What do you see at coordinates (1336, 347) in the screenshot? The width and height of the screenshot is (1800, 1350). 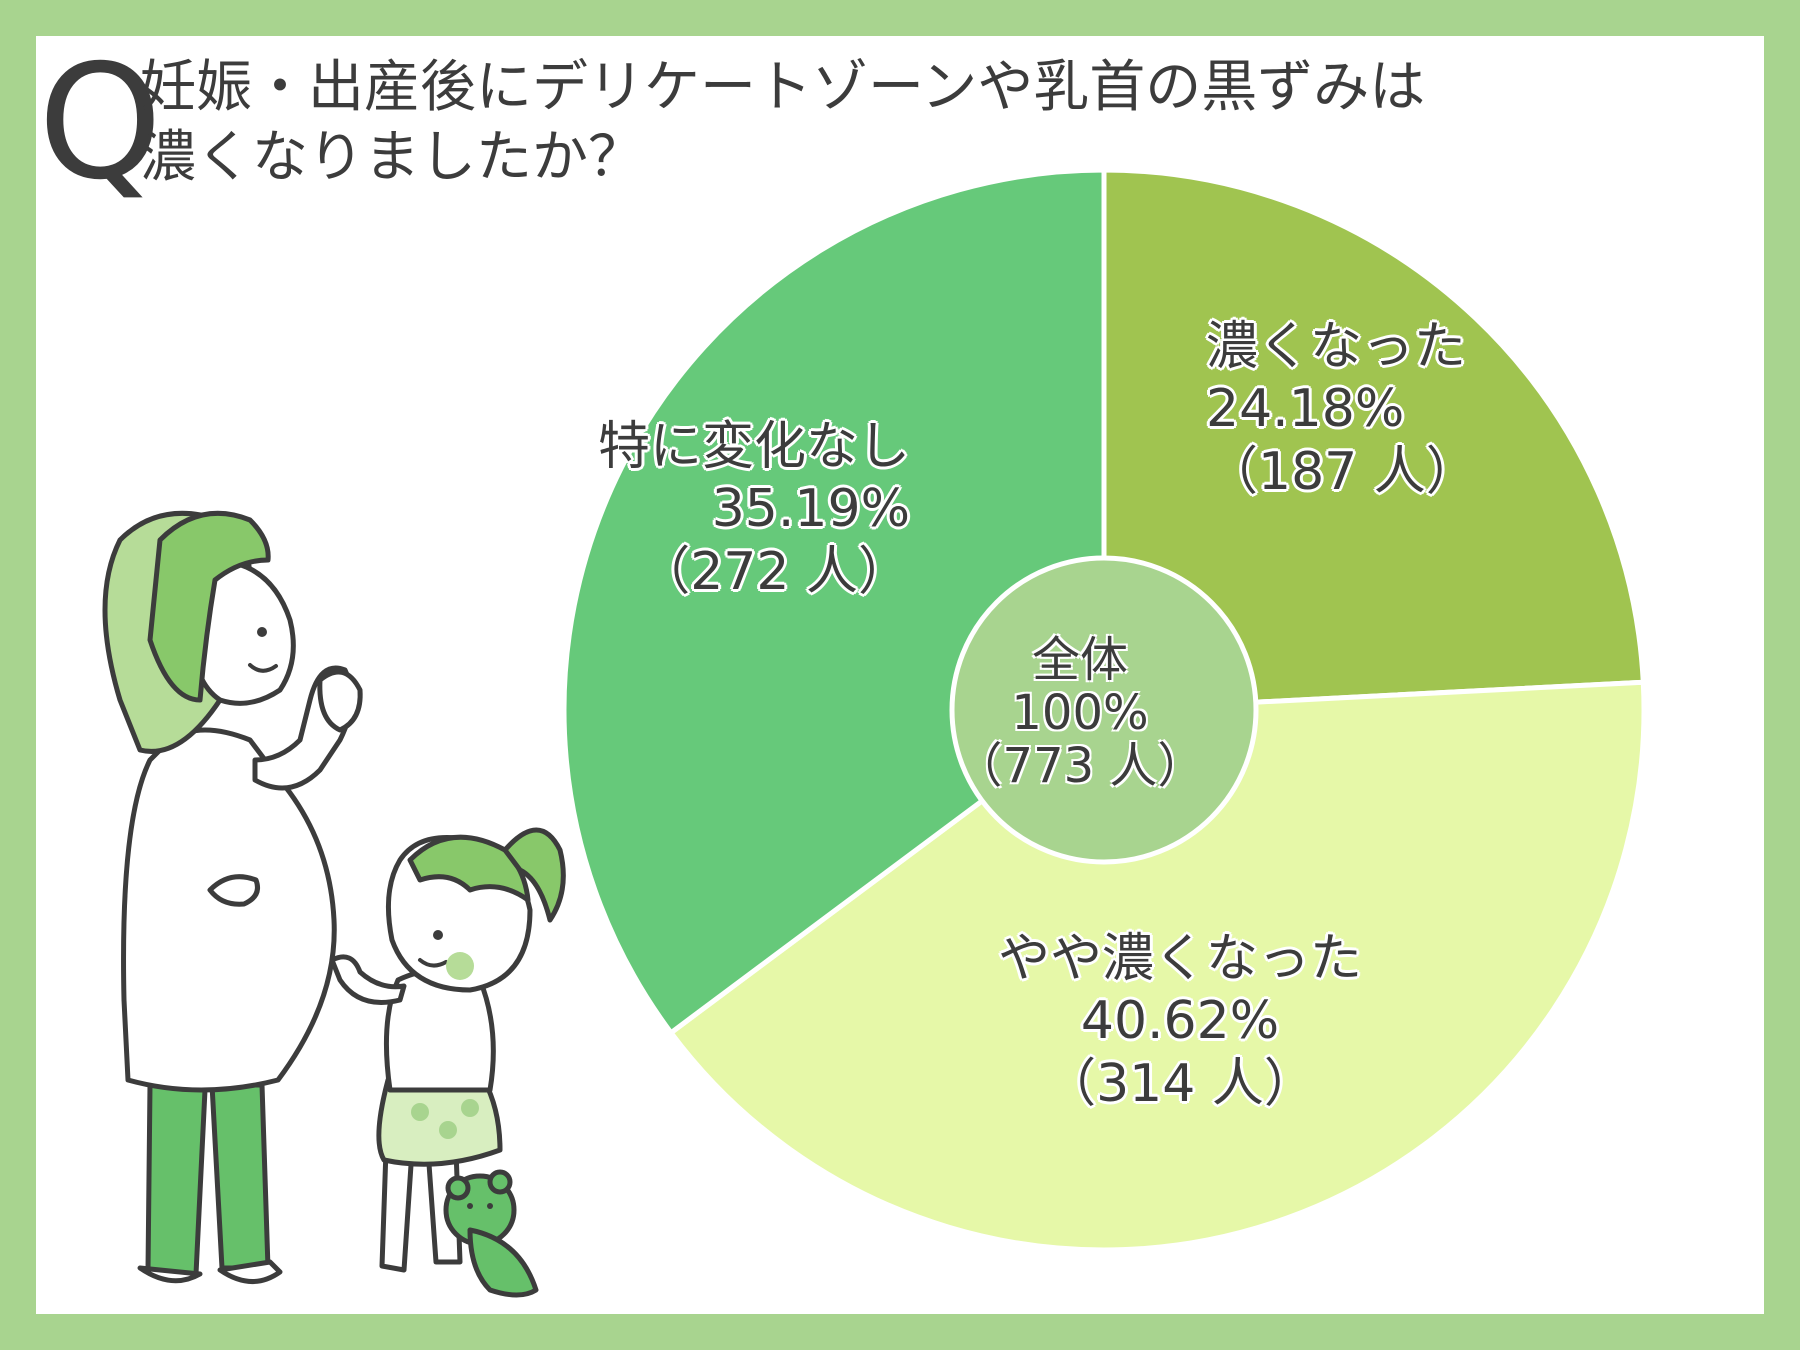 I see `slice-name: 濃くなった` at bounding box center [1336, 347].